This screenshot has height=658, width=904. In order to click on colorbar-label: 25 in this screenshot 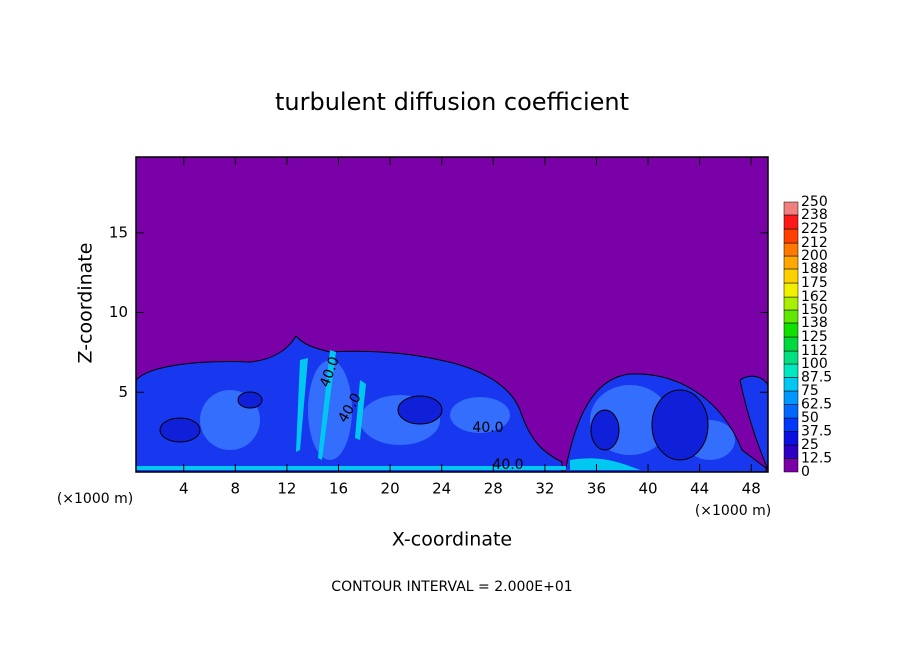, I will do `click(810, 445)`.